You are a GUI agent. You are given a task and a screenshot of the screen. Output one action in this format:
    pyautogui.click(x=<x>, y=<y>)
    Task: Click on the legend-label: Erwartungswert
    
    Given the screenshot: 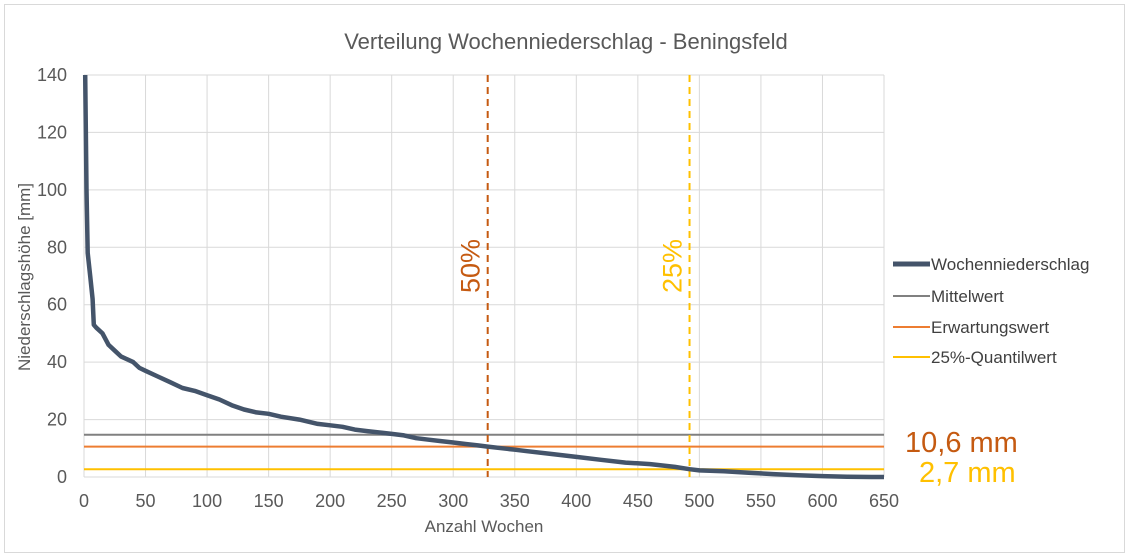 What is the action you would take?
    pyautogui.click(x=990, y=327)
    